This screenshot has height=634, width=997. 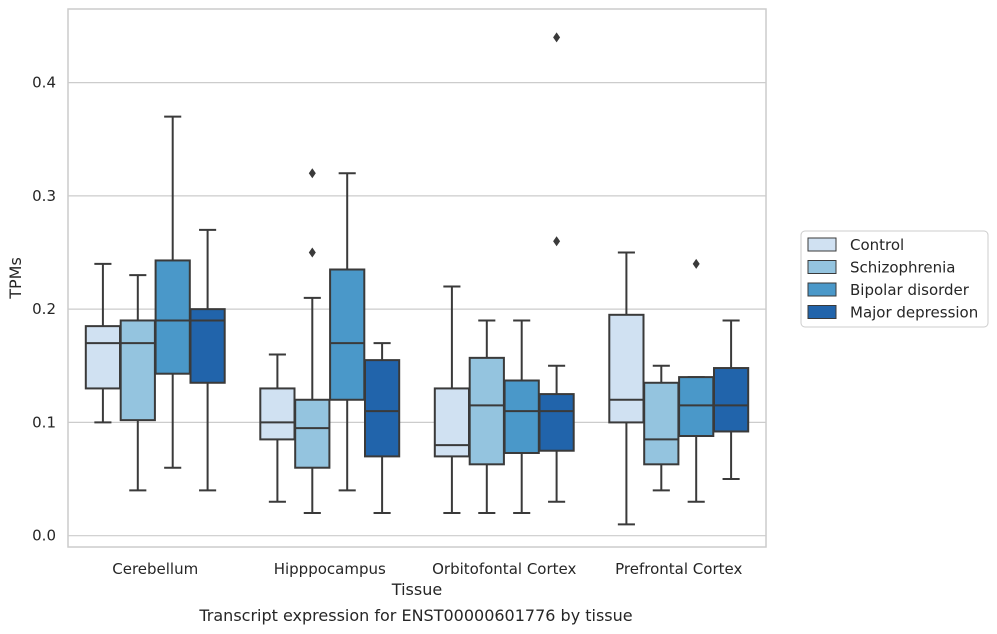 What do you see at coordinates (877, 245) in the screenshot?
I see `legend-label: Control` at bounding box center [877, 245].